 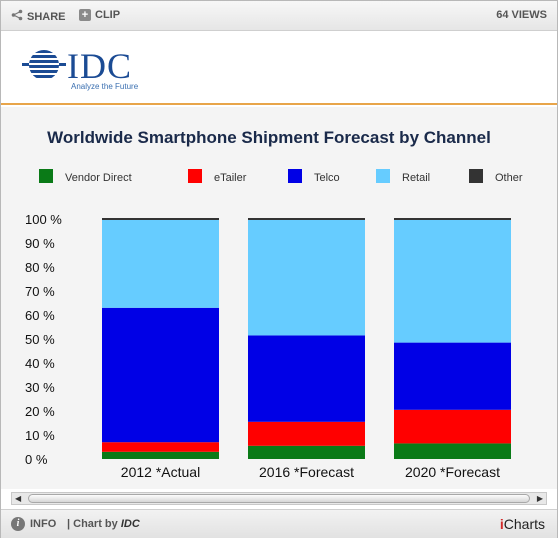 What do you see at coordinates (40, 267) in the screenshot?
I see `y-tick-label: 80 %` at bounding box center [40, 267].